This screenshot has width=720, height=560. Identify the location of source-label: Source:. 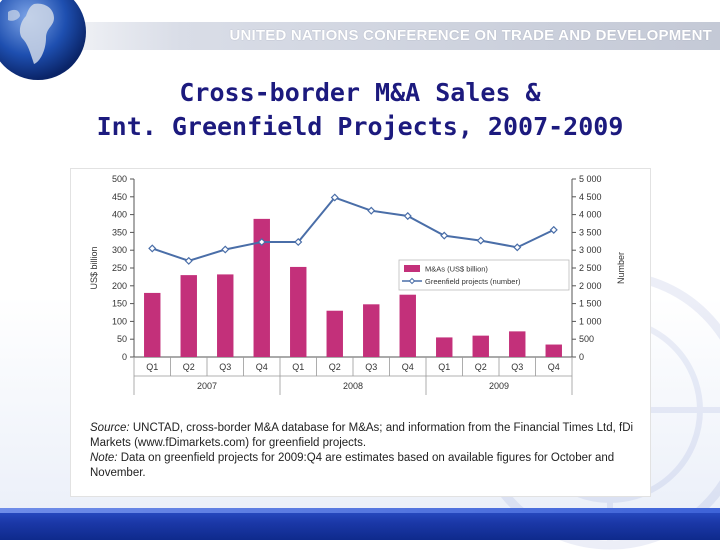
(110, 428).